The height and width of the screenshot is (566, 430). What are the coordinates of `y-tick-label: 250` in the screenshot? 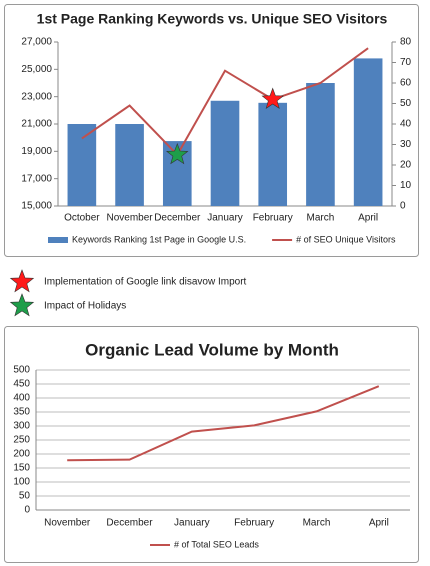 It's located at (21, 440).